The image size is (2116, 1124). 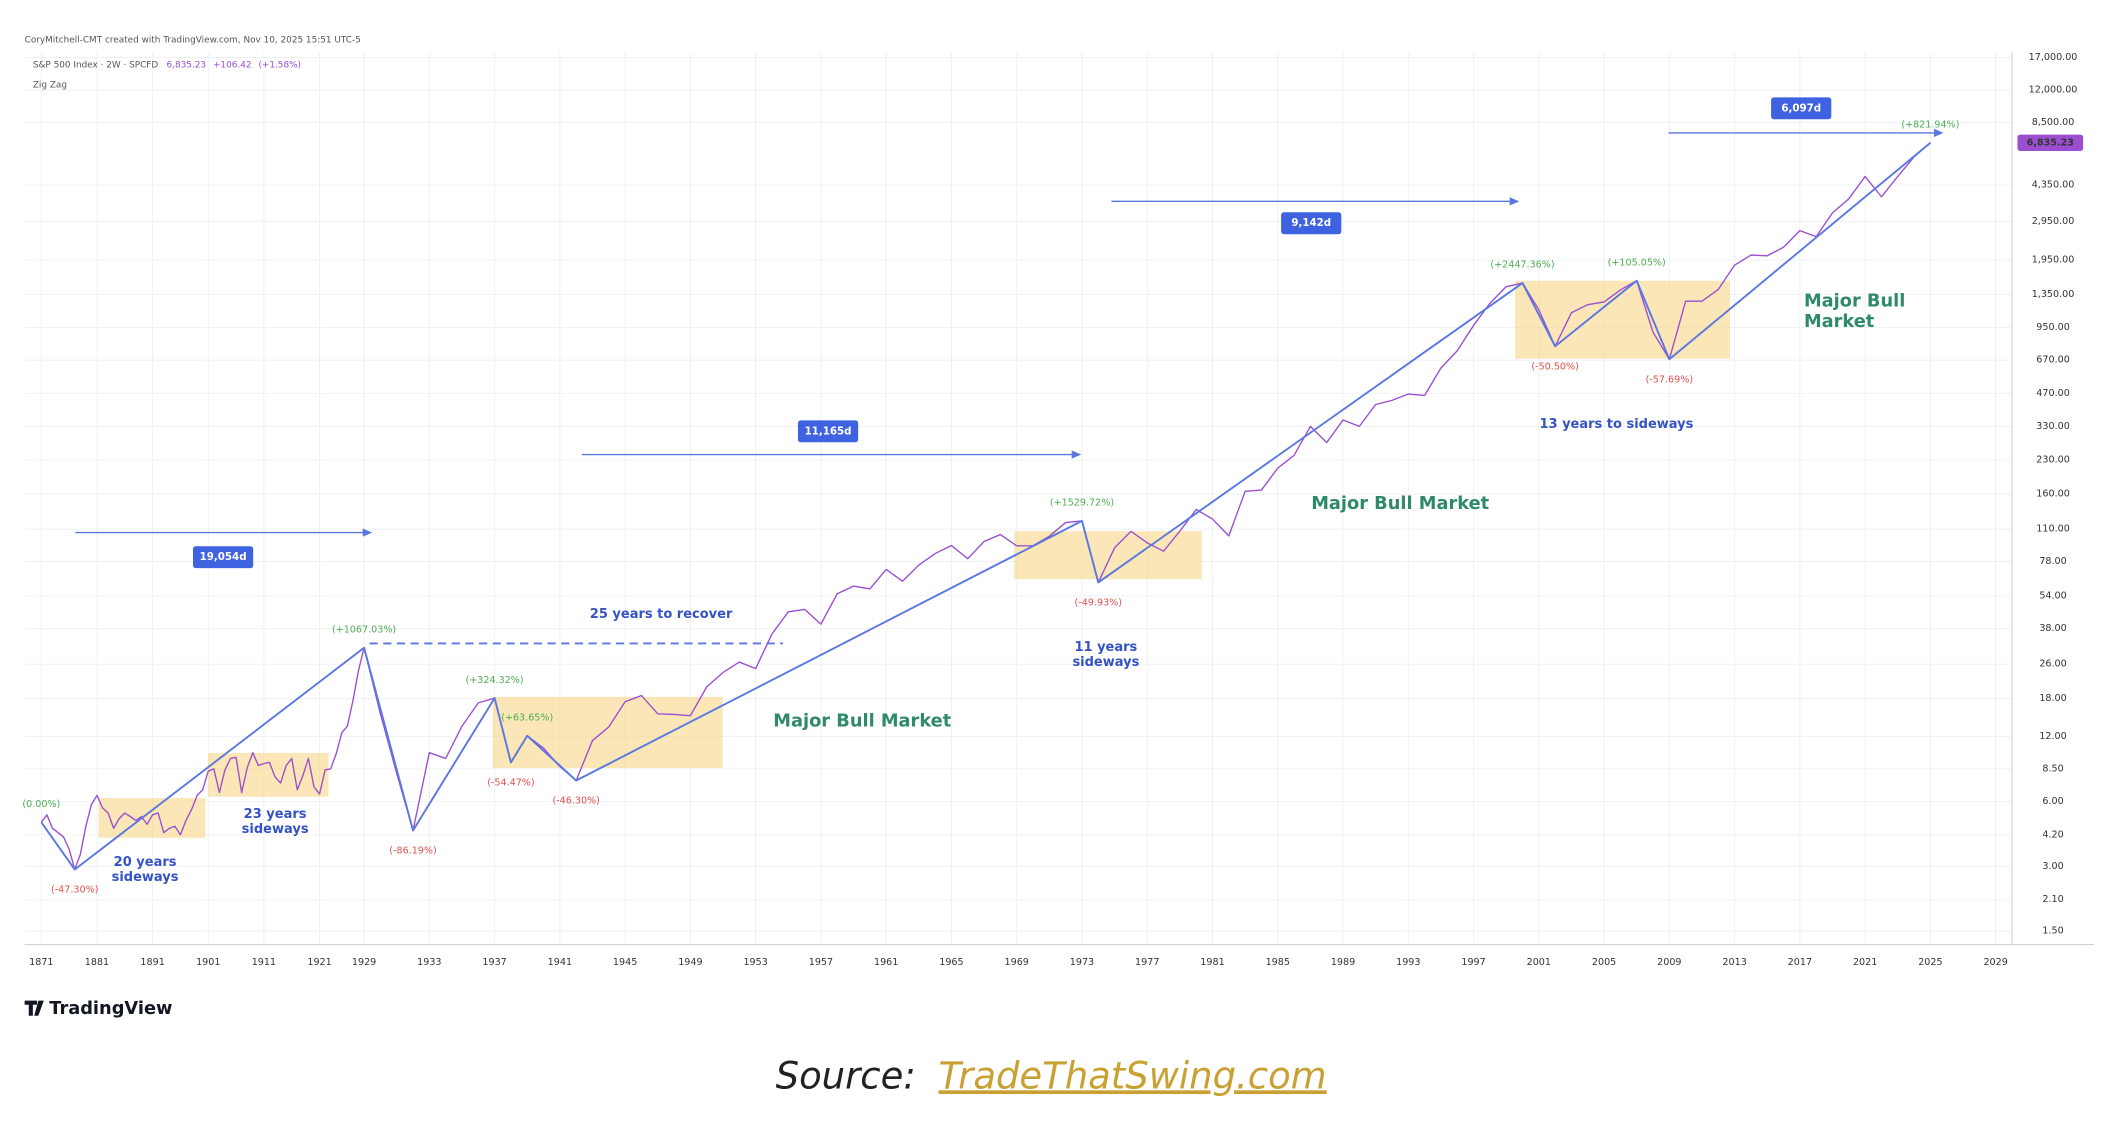 I want to click on y-tick-label: 17,000.00, so click(x=2053, y=57).